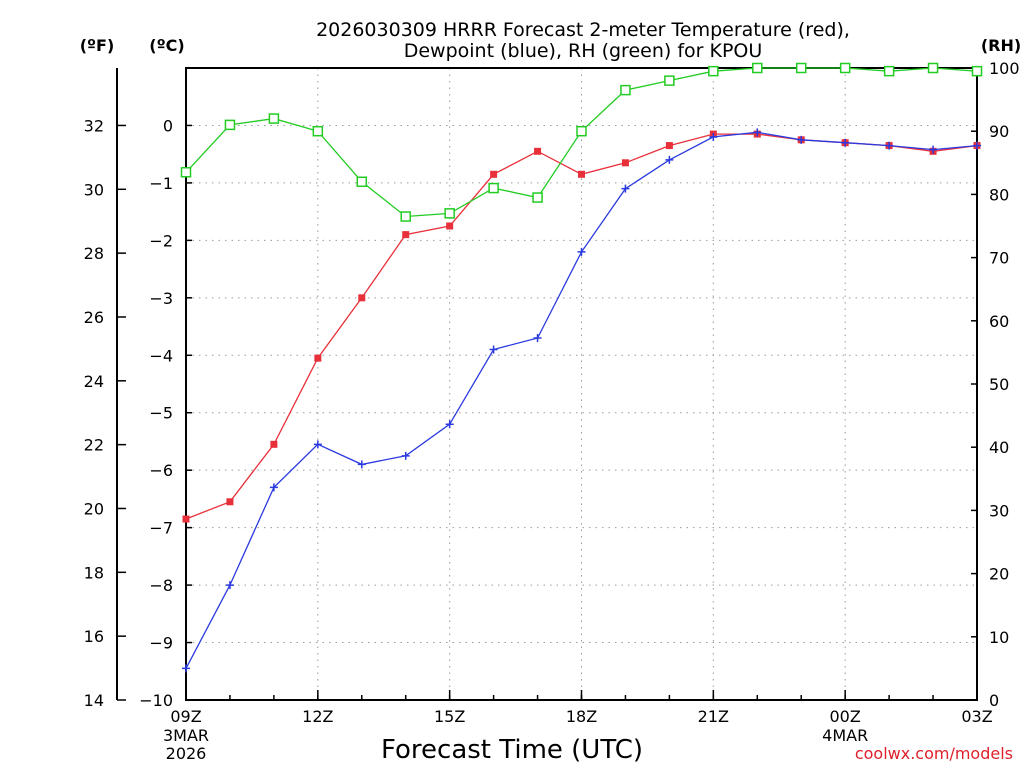  Describe the element at coordinates (1001, 45) in the screenshot. I see `rh-unit-label: (RH)` at that location.